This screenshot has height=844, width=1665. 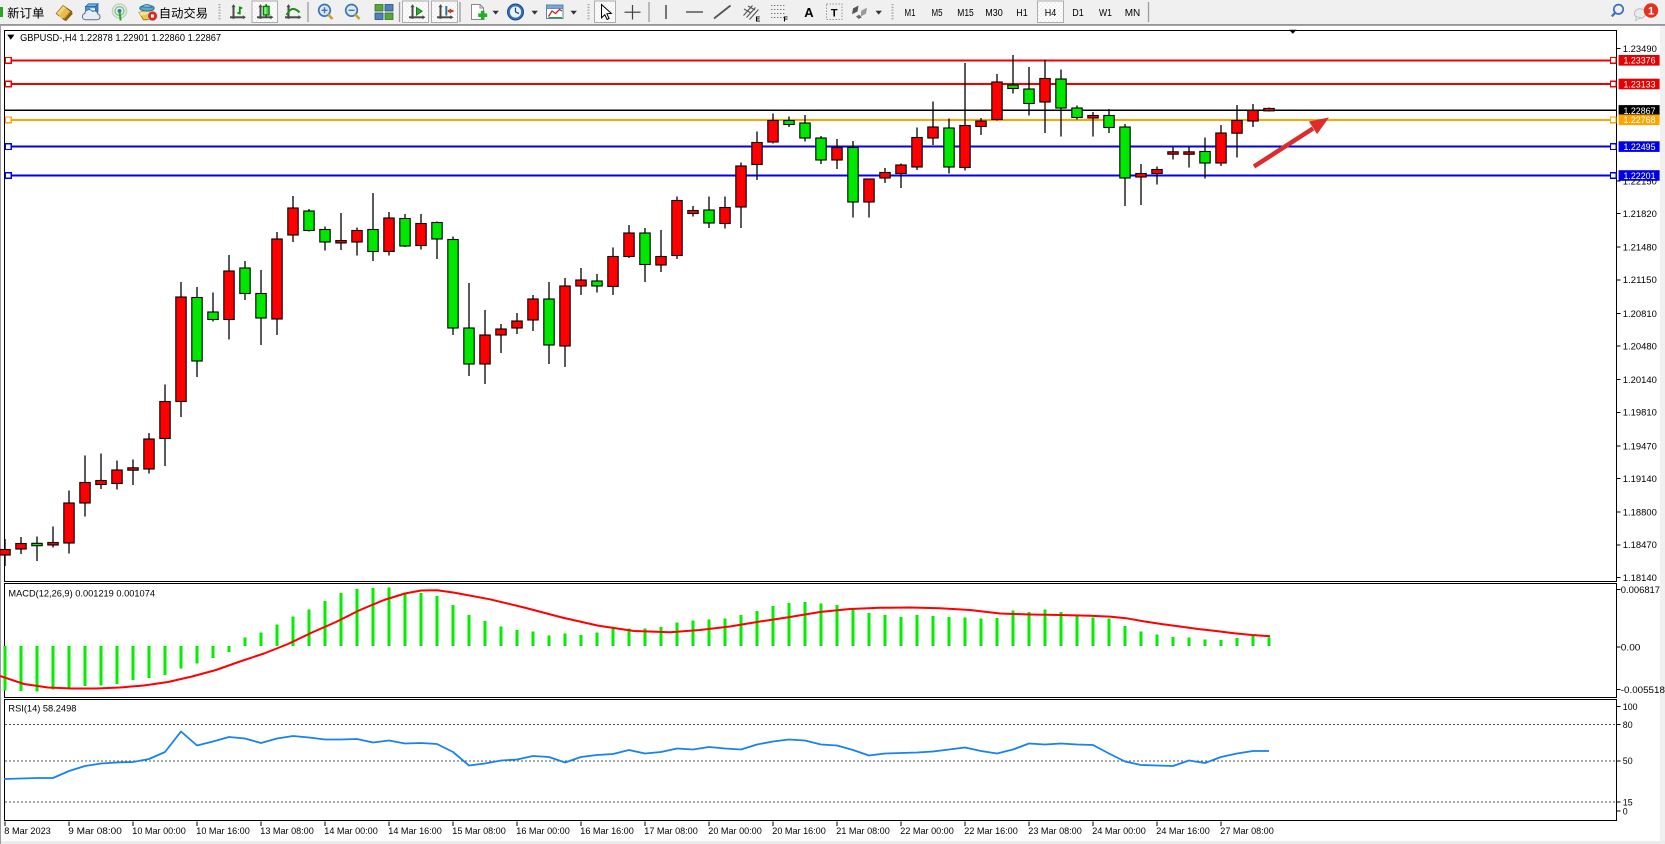 I want to click on svg-text: 15, so click(x=1628, y=802).